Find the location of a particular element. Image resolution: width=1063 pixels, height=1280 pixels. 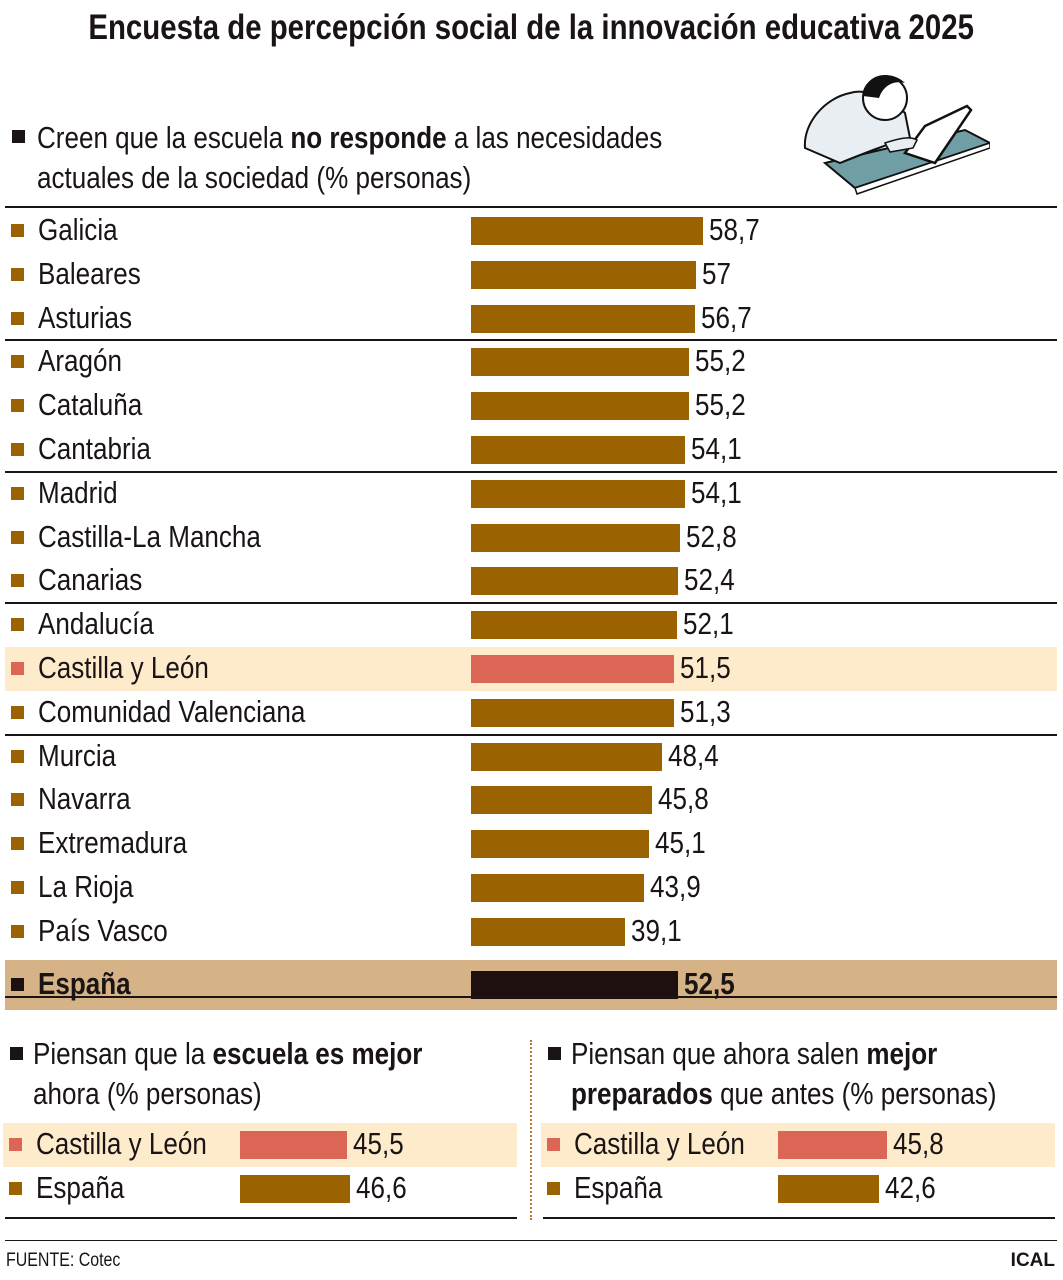

category-label: Galicia is located at coordinates (85, 230).